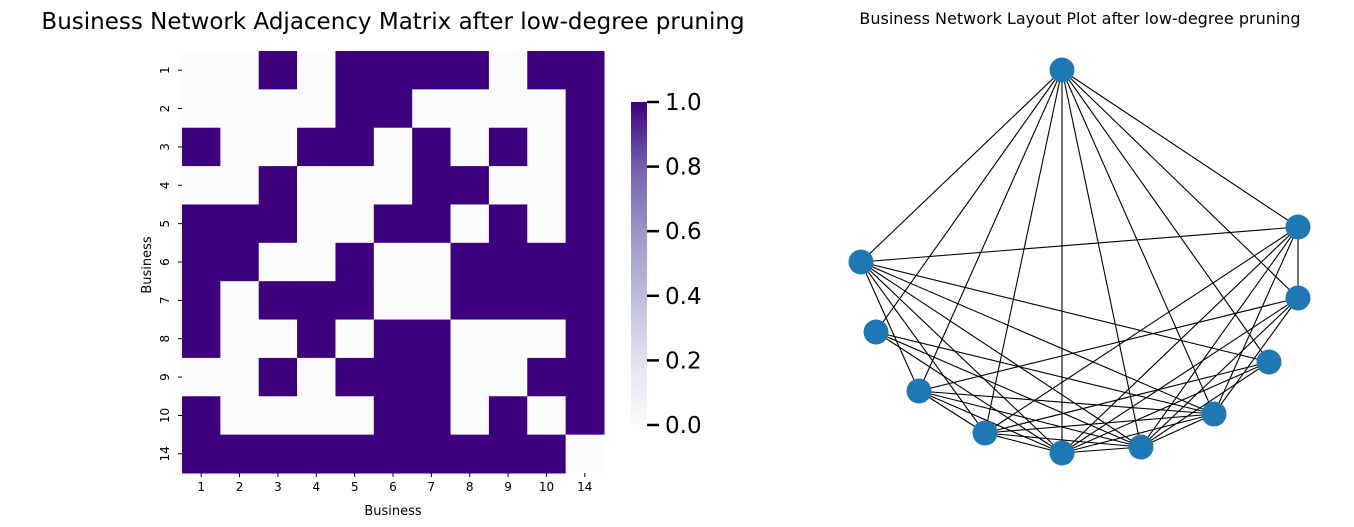 The width and height of the screenshot is (1354, 527). What do you see at coordinates (278, 487) in the screenshot?
I see `x-tick-label: 3` at bounding box center [278, 487].